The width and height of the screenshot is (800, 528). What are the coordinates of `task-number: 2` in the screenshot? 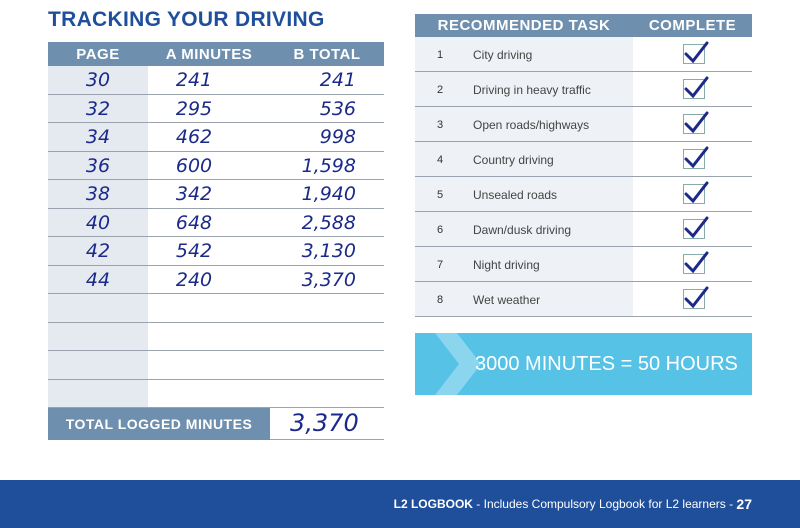 It's located at (440, 89).